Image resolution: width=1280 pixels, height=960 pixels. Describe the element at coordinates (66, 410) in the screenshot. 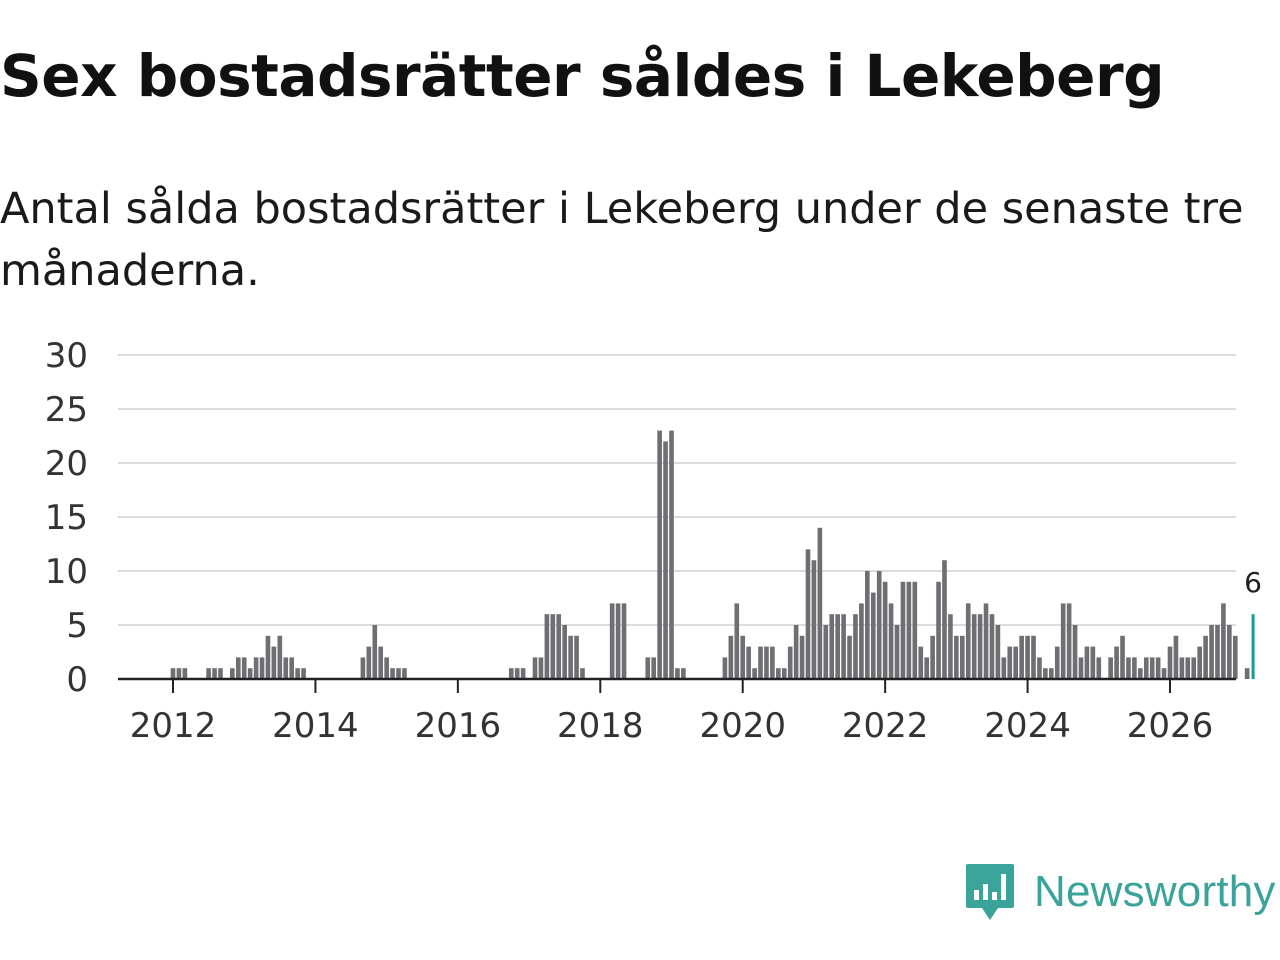

I see `y-tick-label: 25` at that location.